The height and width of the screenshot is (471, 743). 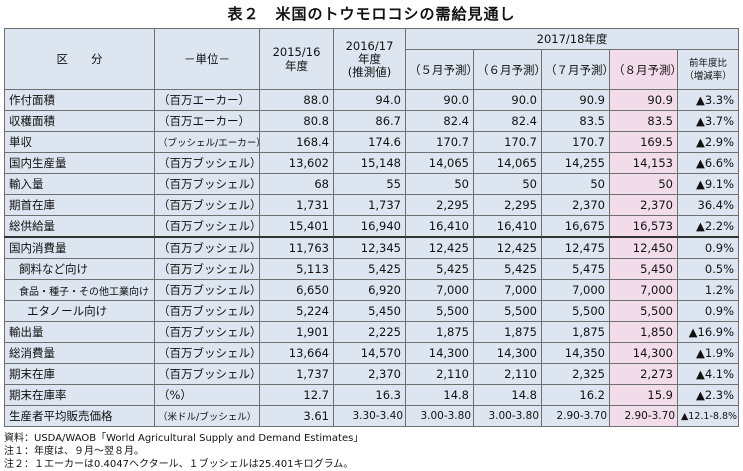 I want to click on value-aug-forecast: 12,450, so click(x=643, y=247).